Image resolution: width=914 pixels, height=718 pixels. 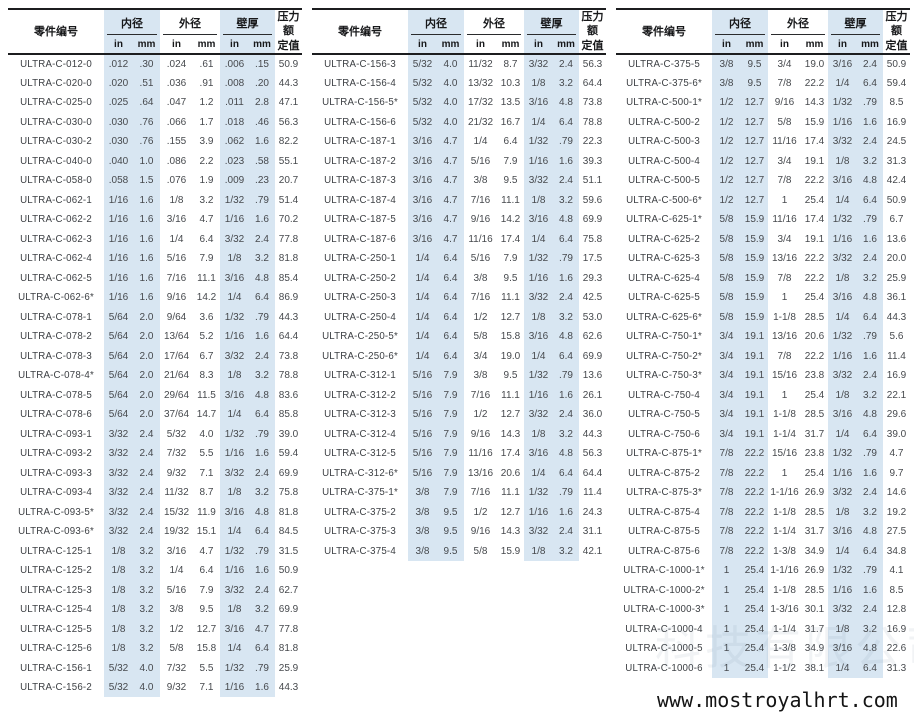 I want to click on value-cell: .46, so click(x=262, y=122).